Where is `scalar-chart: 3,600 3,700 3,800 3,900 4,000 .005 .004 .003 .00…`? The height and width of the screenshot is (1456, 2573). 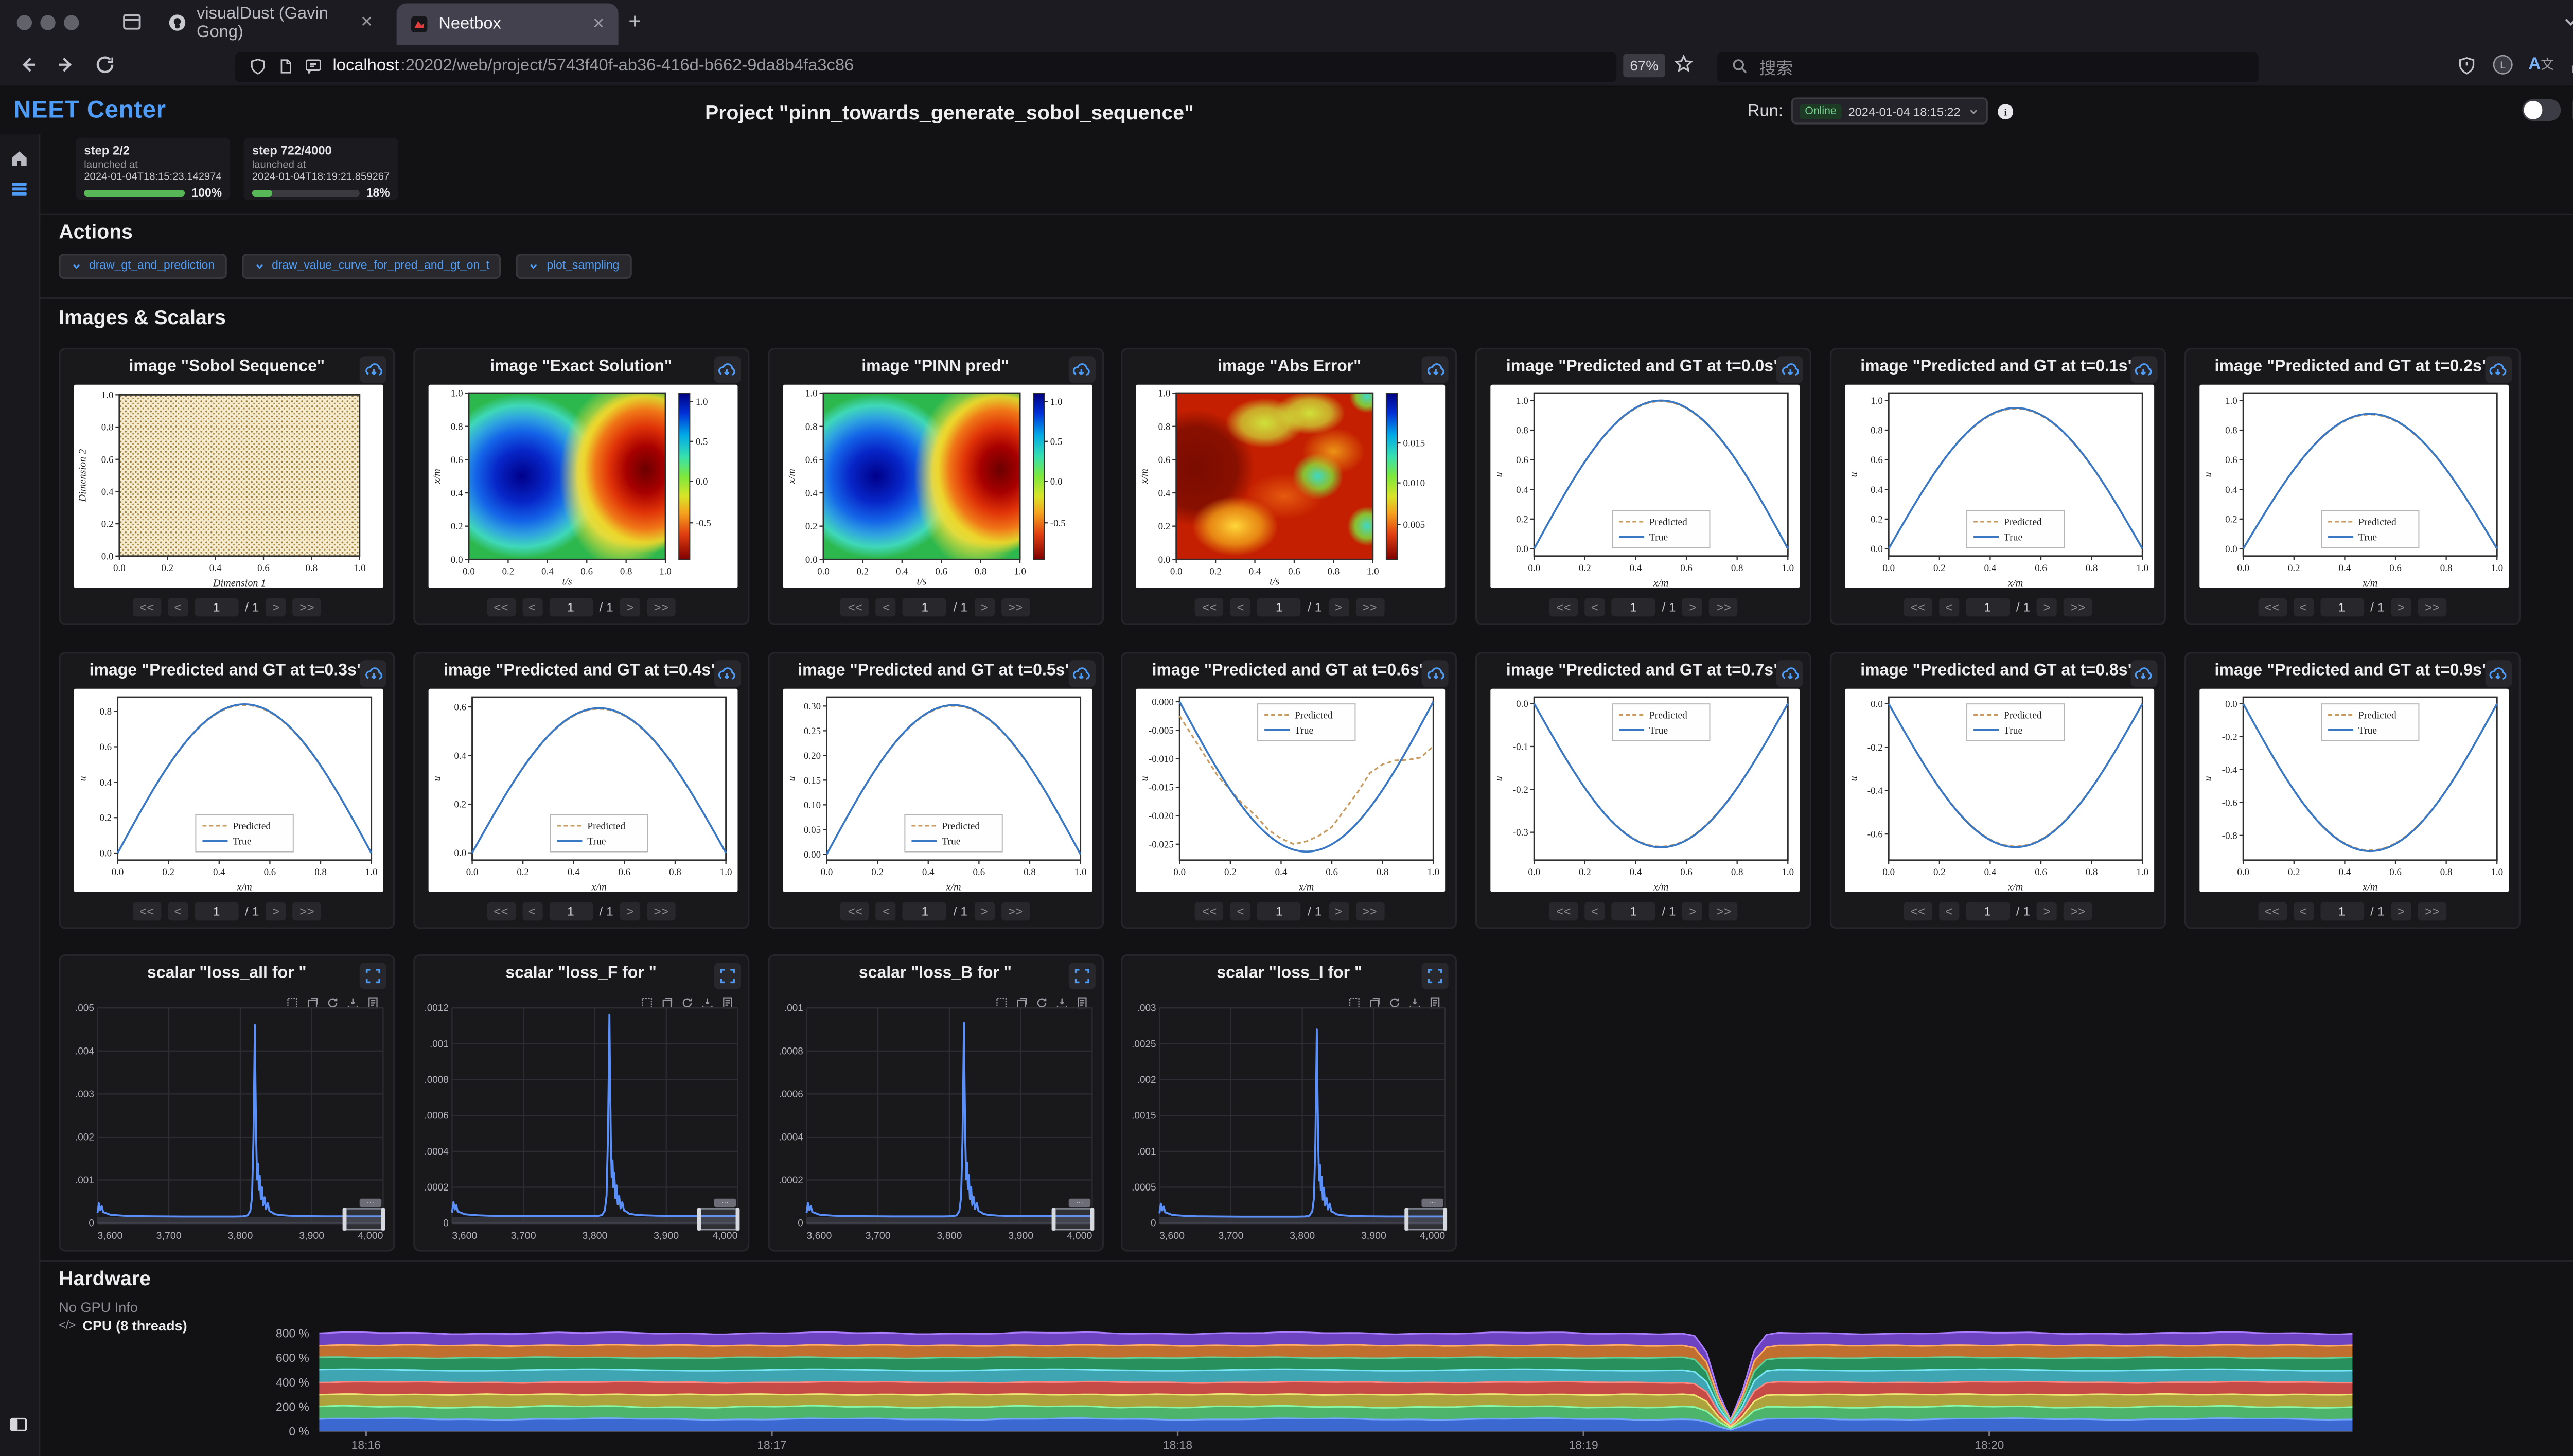
scalar-chart: 3,600 3,700 3,800 3,900 4,000 .005 .004 .003 .00… is located at coordinates (228, 1124).